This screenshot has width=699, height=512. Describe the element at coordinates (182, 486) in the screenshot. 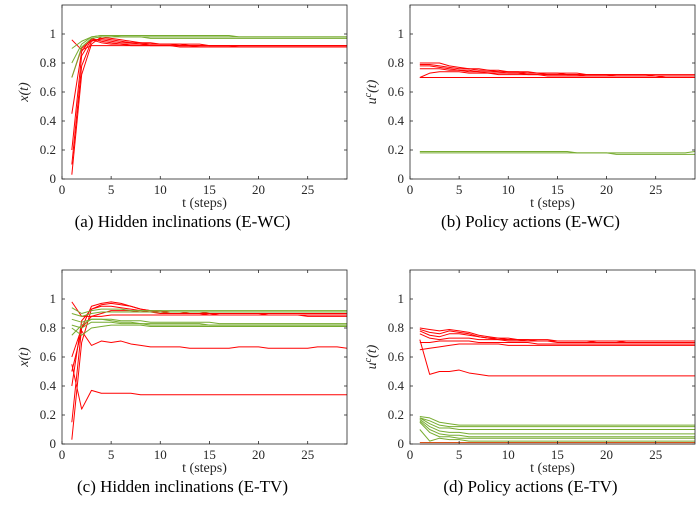

I see `panel-caption: (c) Hidden inclinations (E-TV)` at that location.